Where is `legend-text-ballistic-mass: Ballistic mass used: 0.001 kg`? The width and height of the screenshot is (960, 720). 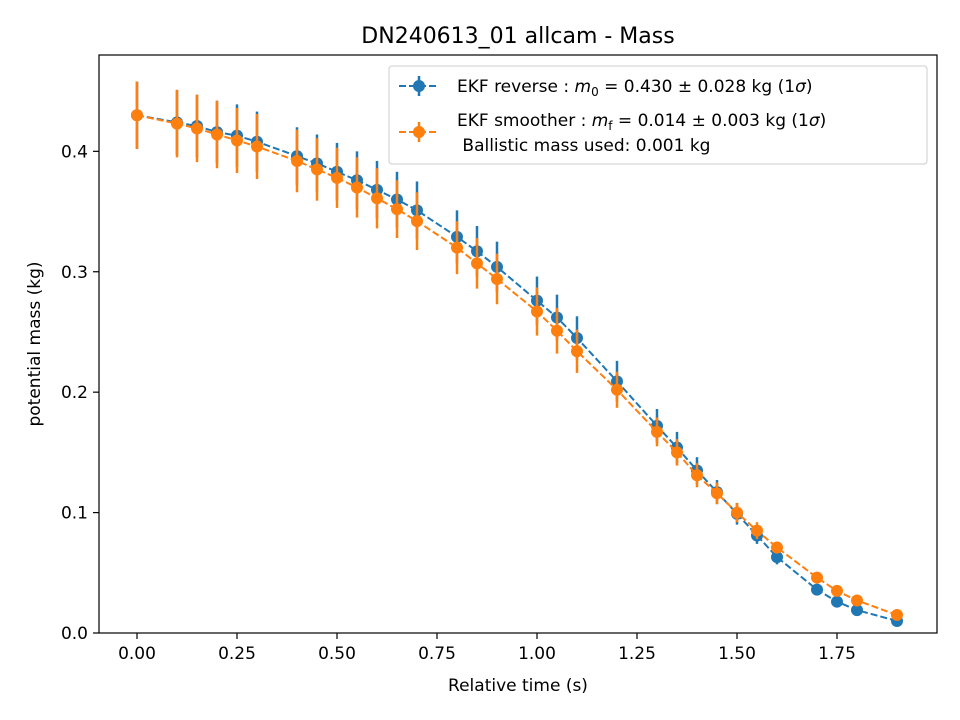 legend-text-ballistic-mass: Ballistic mass used: 0.001 kg is located at coordinates (583, 146).